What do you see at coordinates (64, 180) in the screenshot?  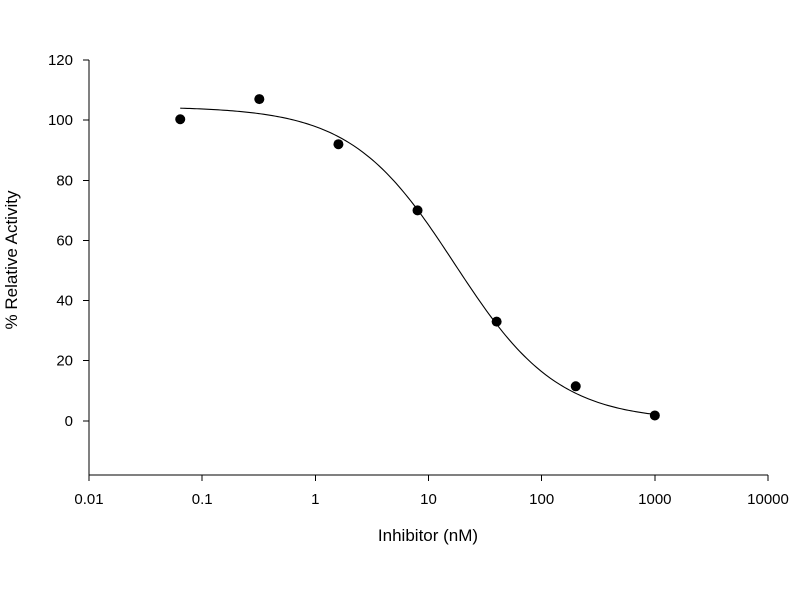 I see `y-tick-label: 80` at bounding box center [64, 180].